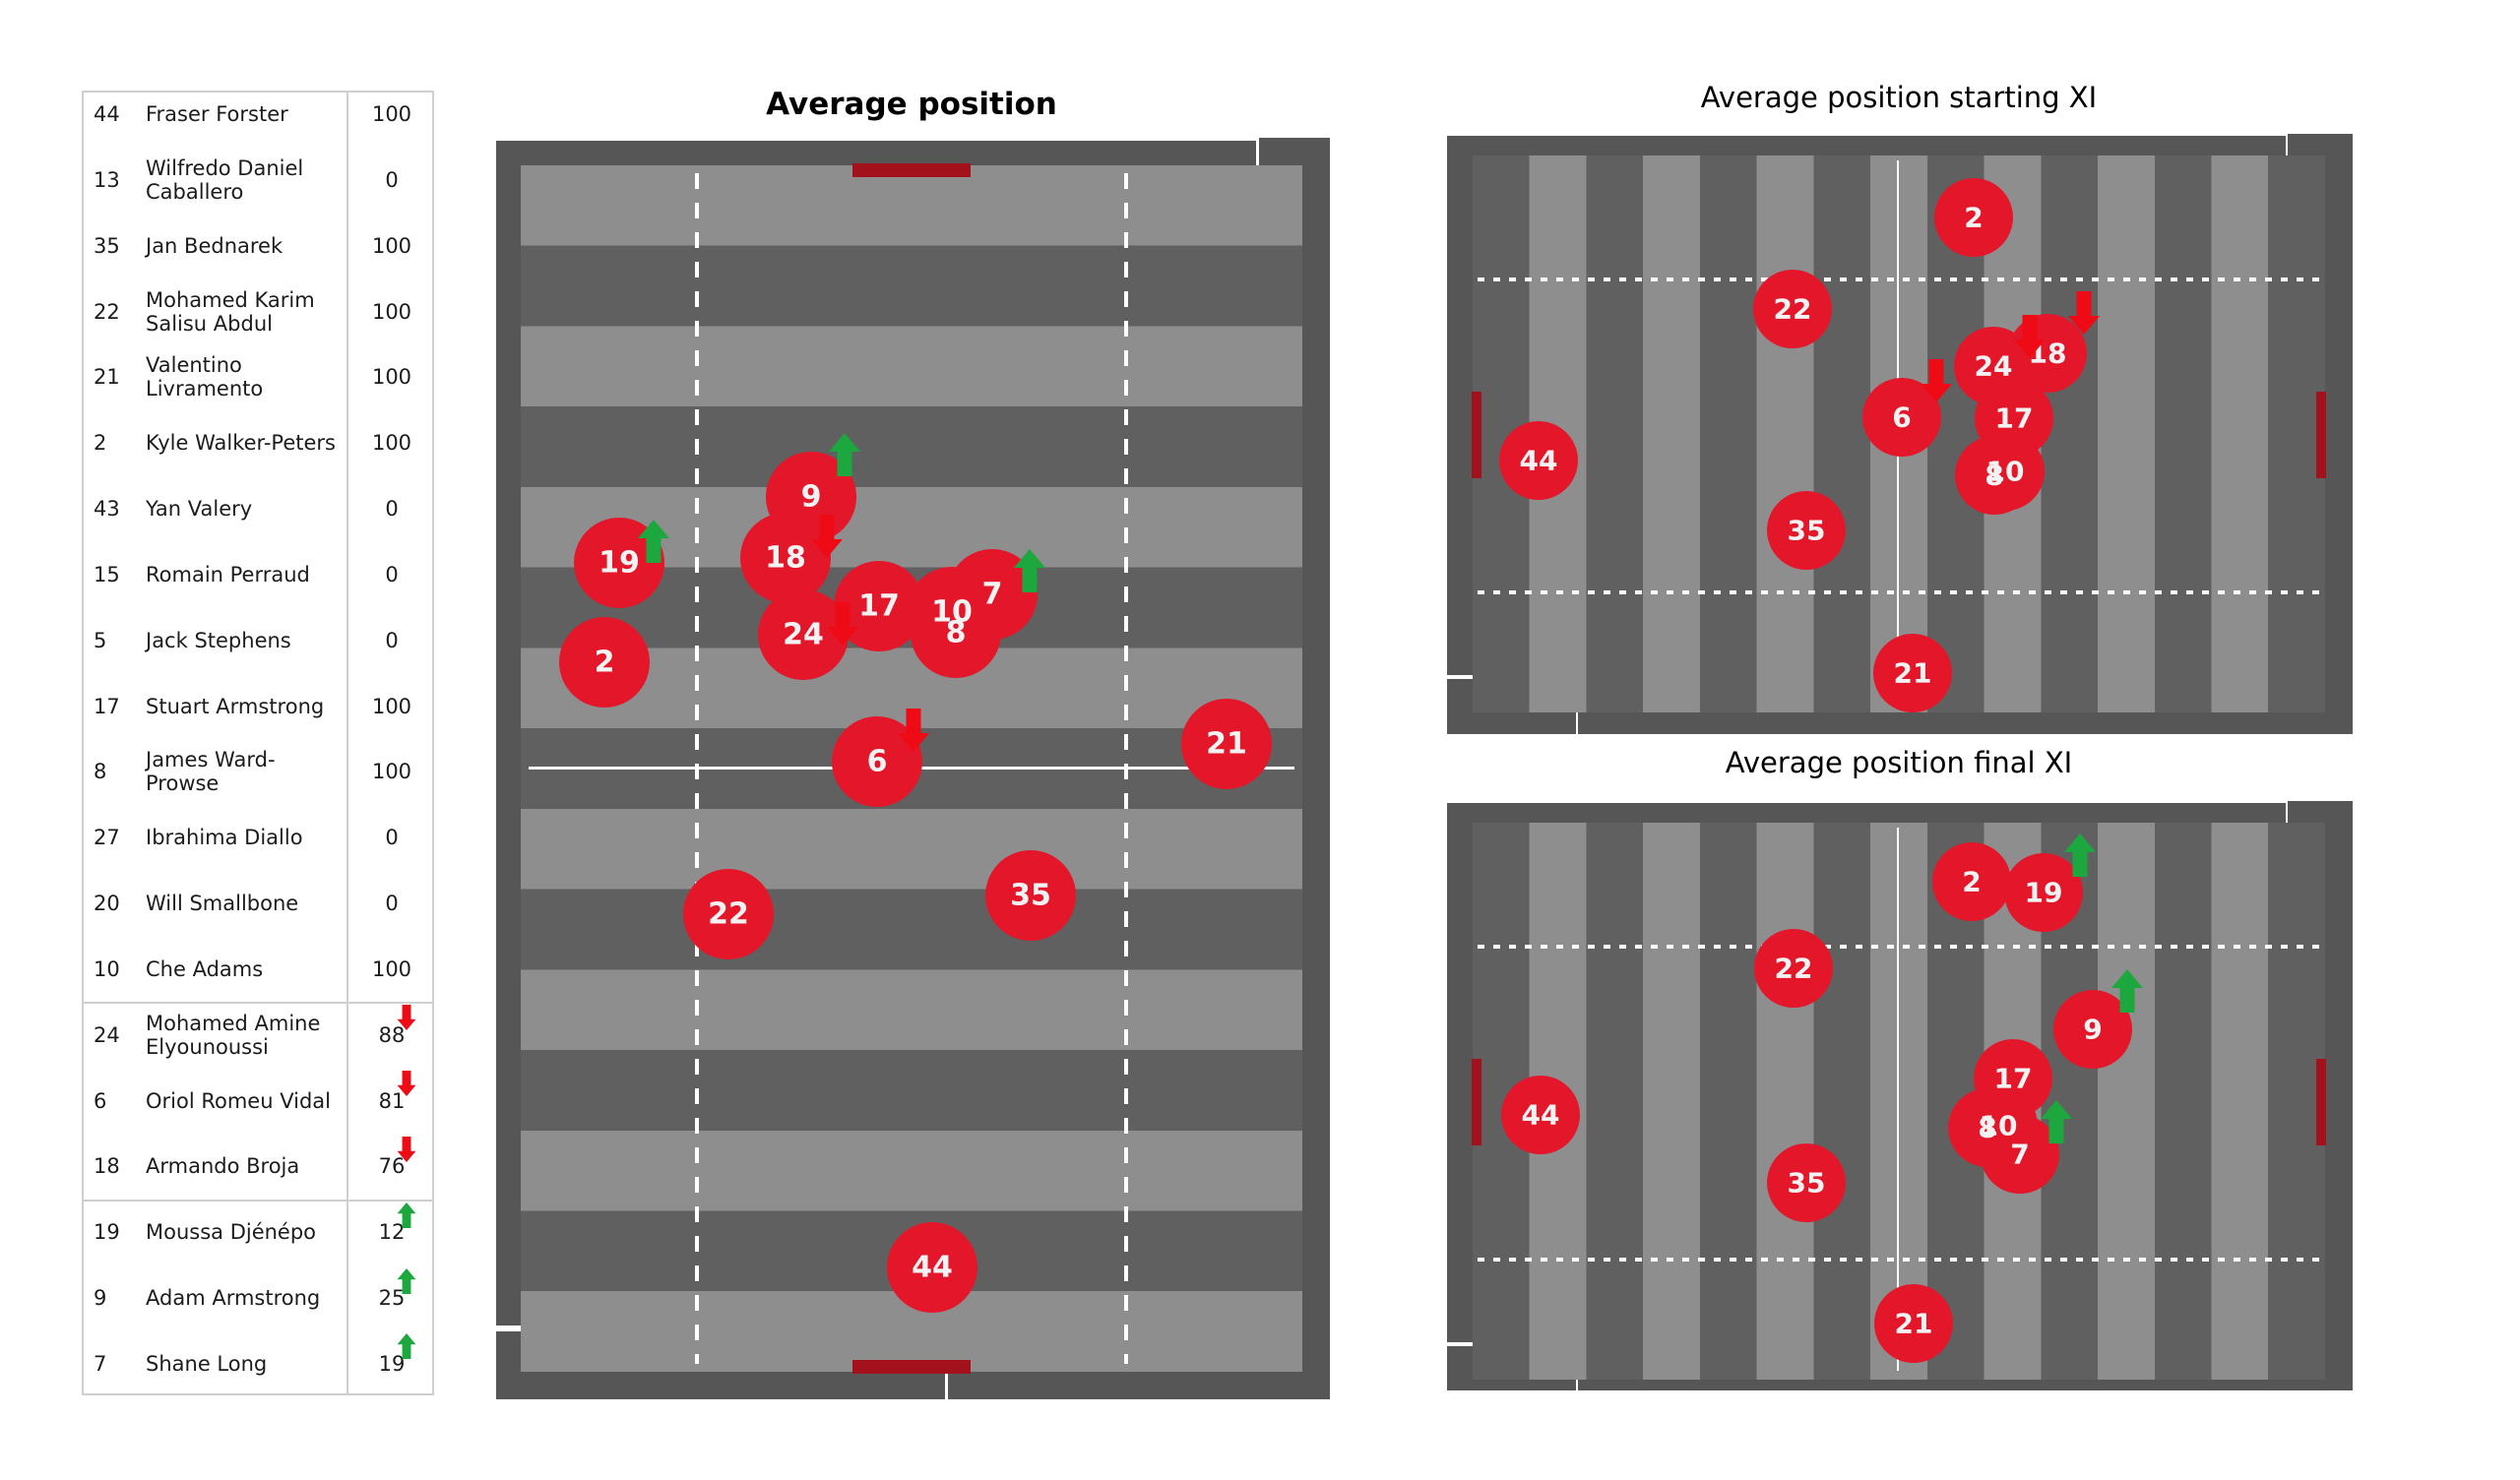 Image resolution: width=2520 pixels, height=1480 pixels. Describe the element at coordinates (199, 510) in the screenshot. I see `player-name-cell: Yan Valery` at that location.